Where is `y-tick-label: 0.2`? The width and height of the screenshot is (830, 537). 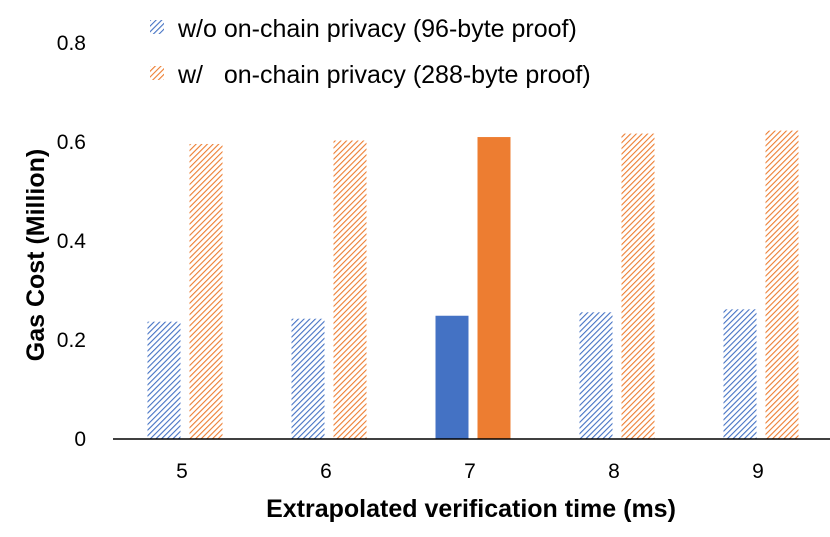 y-tick-label: 0.2 is located at coordinates (71, 340).